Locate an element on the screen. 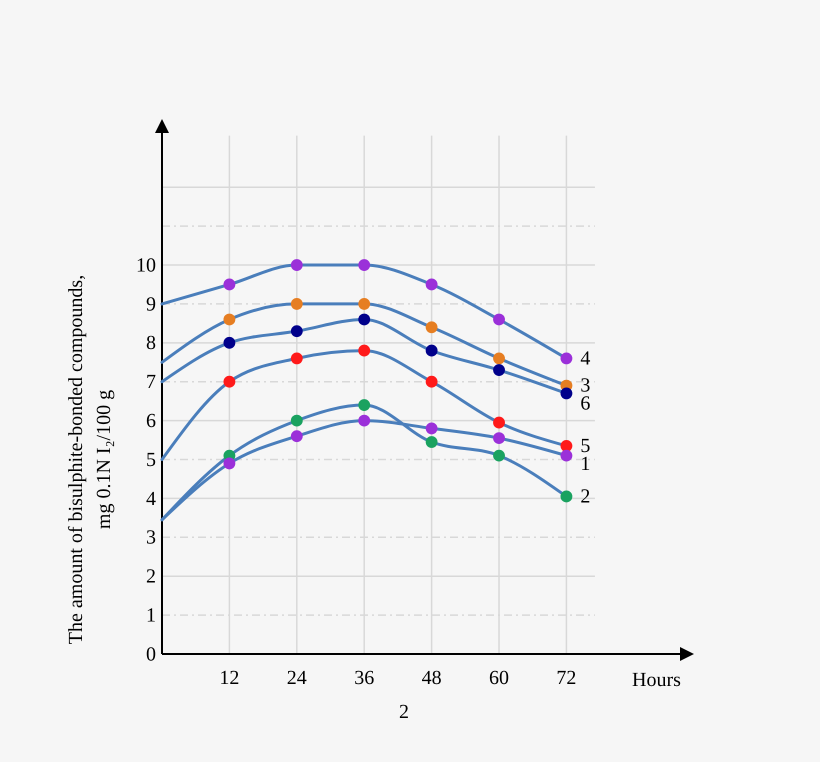 Image resolution: width=820 pixels, height=762 pixels. y-tick-label: 2 is located at coordinates (151, 577).